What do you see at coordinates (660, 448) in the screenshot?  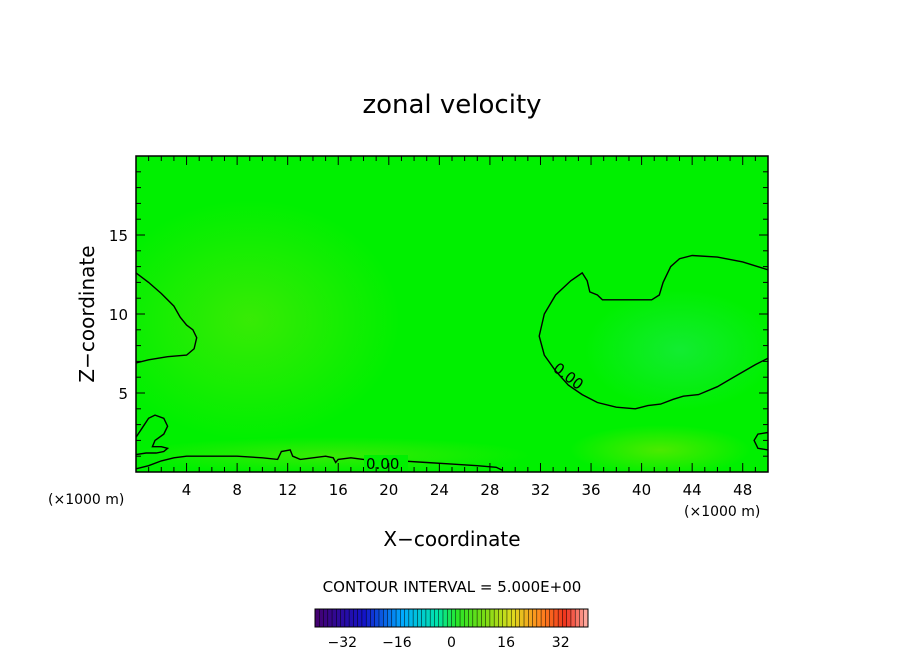 I see `heatmap-blob-bottom-right` at bounding box center [660, 448].